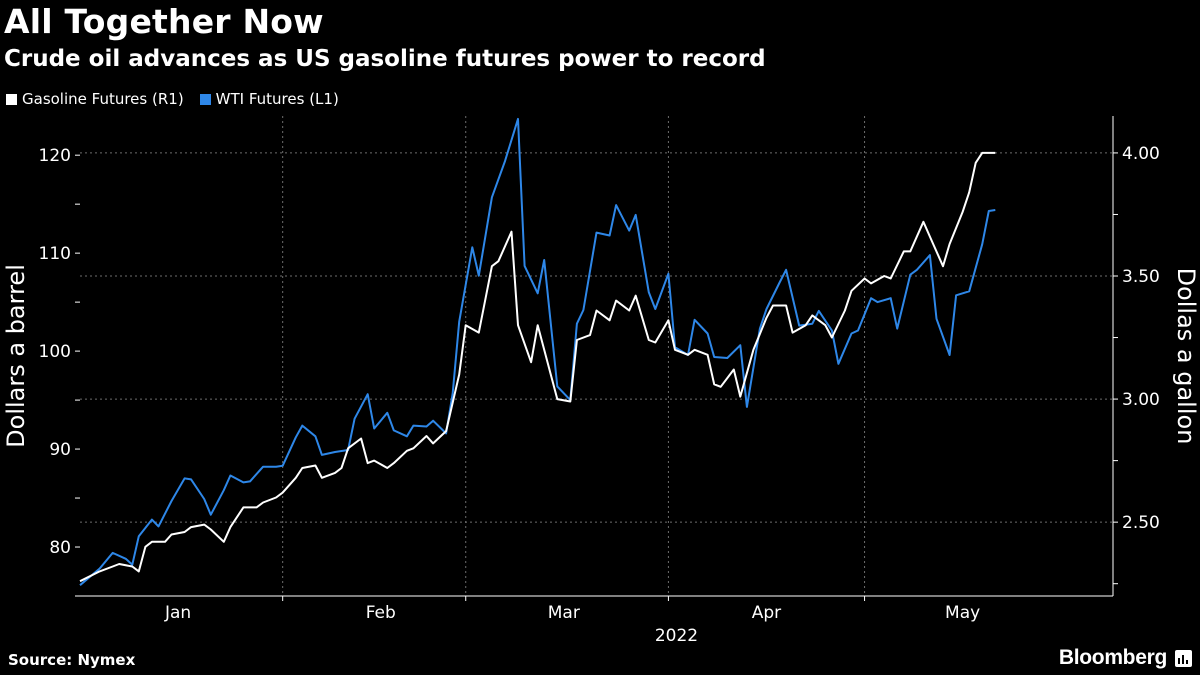  Describe the element at coordinates (55, 254) in the screenshot. I see `left-y-tick-label: 110` at that location.